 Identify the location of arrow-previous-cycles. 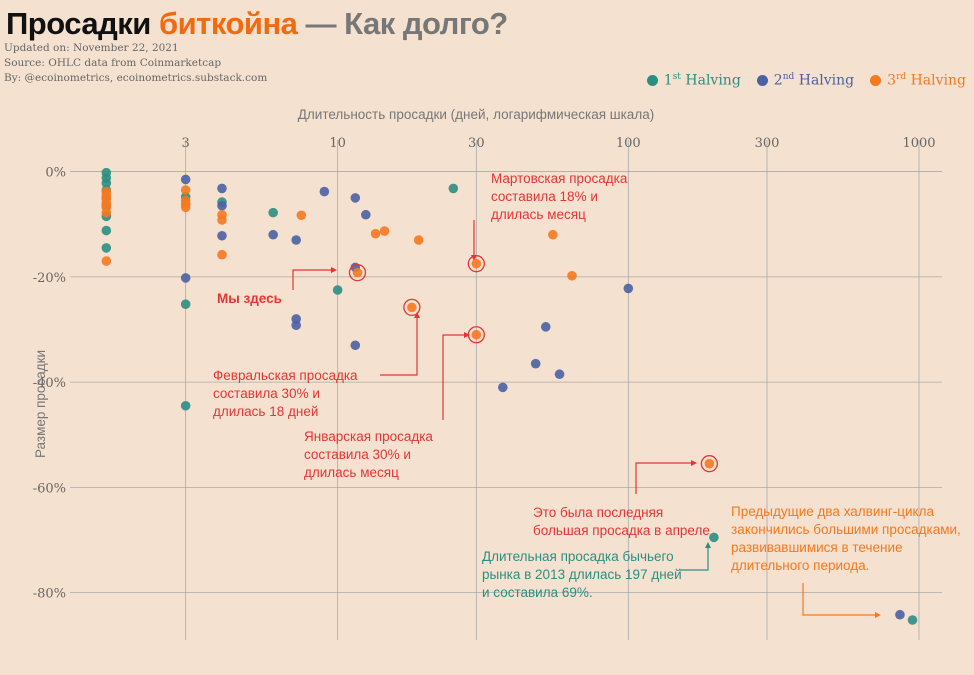
(840, 599).